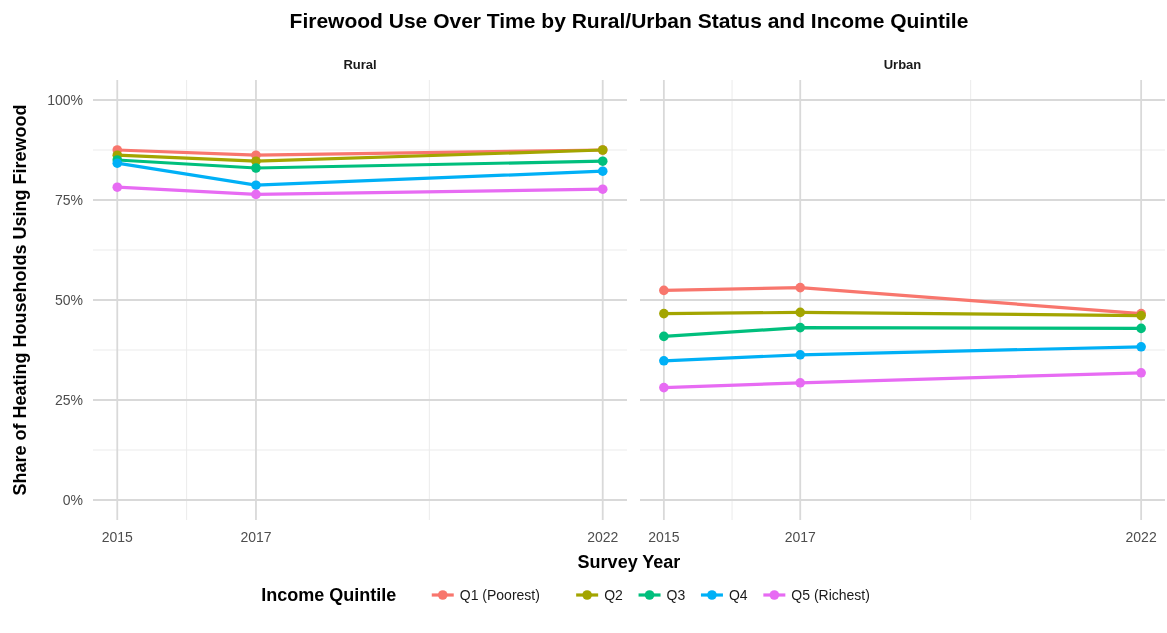  What do you see at coordinates (629, 20) in the screenshot?
I see `chart-title: Firewood Use Over Time by Rural/Urban Status and Income Quintile` at bounding box center [629, 20].